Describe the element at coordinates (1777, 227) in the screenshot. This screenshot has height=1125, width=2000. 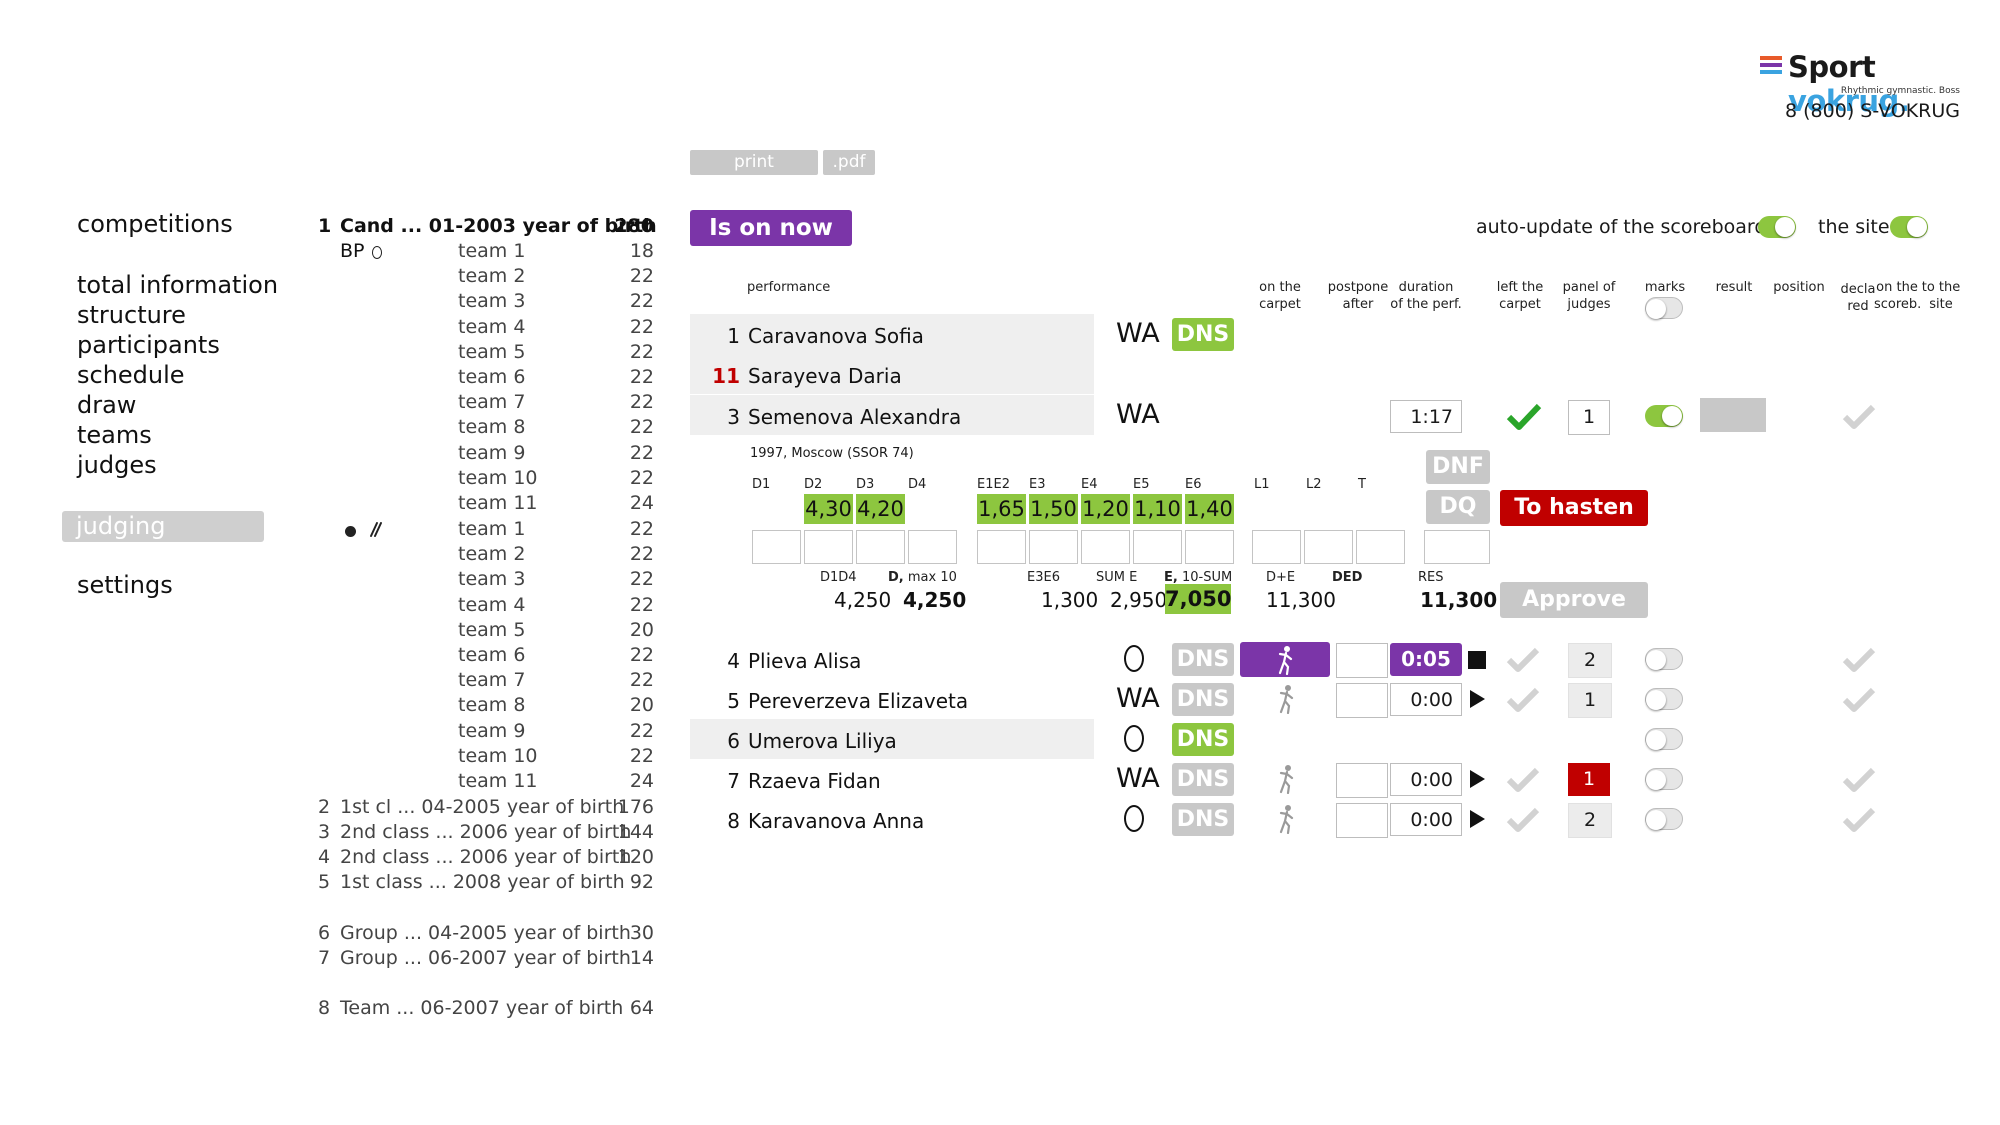
I see `auto-update-toggle` at that location.